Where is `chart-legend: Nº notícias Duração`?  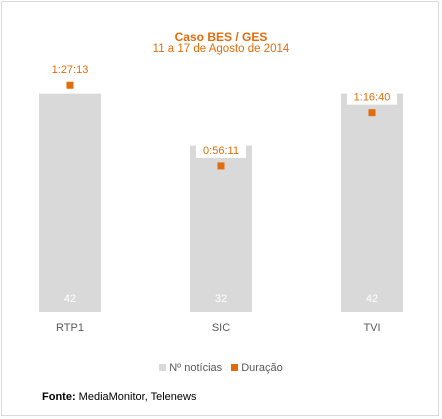
chart-legend: Nº notícias Duração is located at coordinates (221, 368).